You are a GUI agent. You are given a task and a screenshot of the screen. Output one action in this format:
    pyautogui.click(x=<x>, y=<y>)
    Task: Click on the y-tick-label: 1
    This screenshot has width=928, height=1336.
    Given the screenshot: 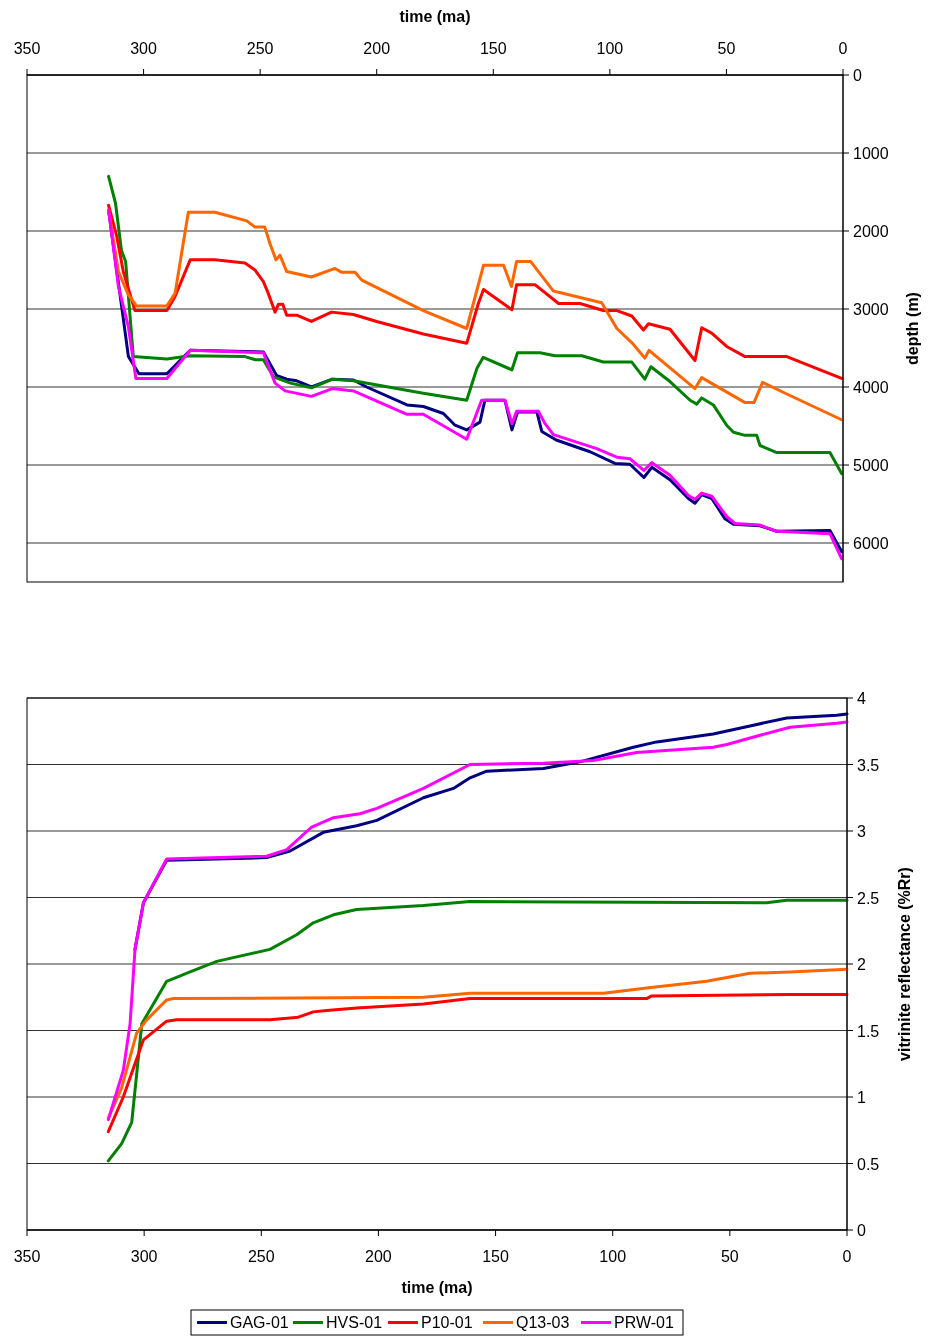 What is the action you would take?
    pyautogui.click(x=861, y=1097)
    